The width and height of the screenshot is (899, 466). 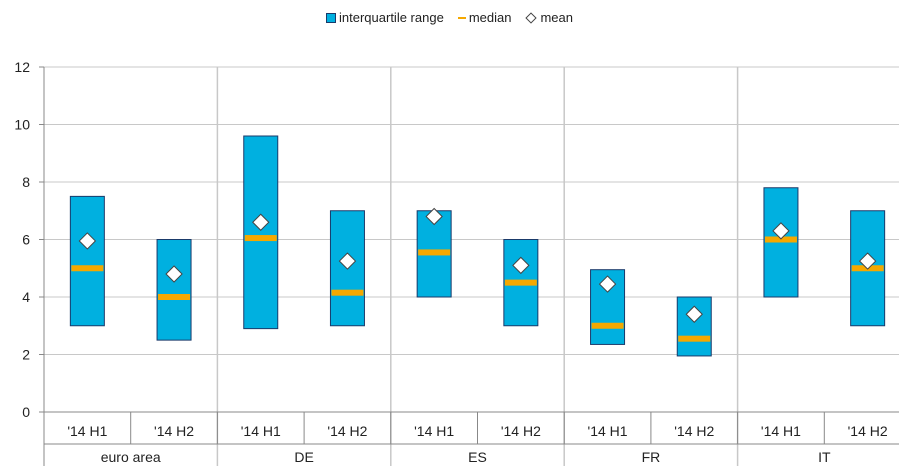 What do you see at coordinates (391, 17) in the screenshot?
I see `legend-iqr-label: interquartile range` at bounding box center [391, 17].